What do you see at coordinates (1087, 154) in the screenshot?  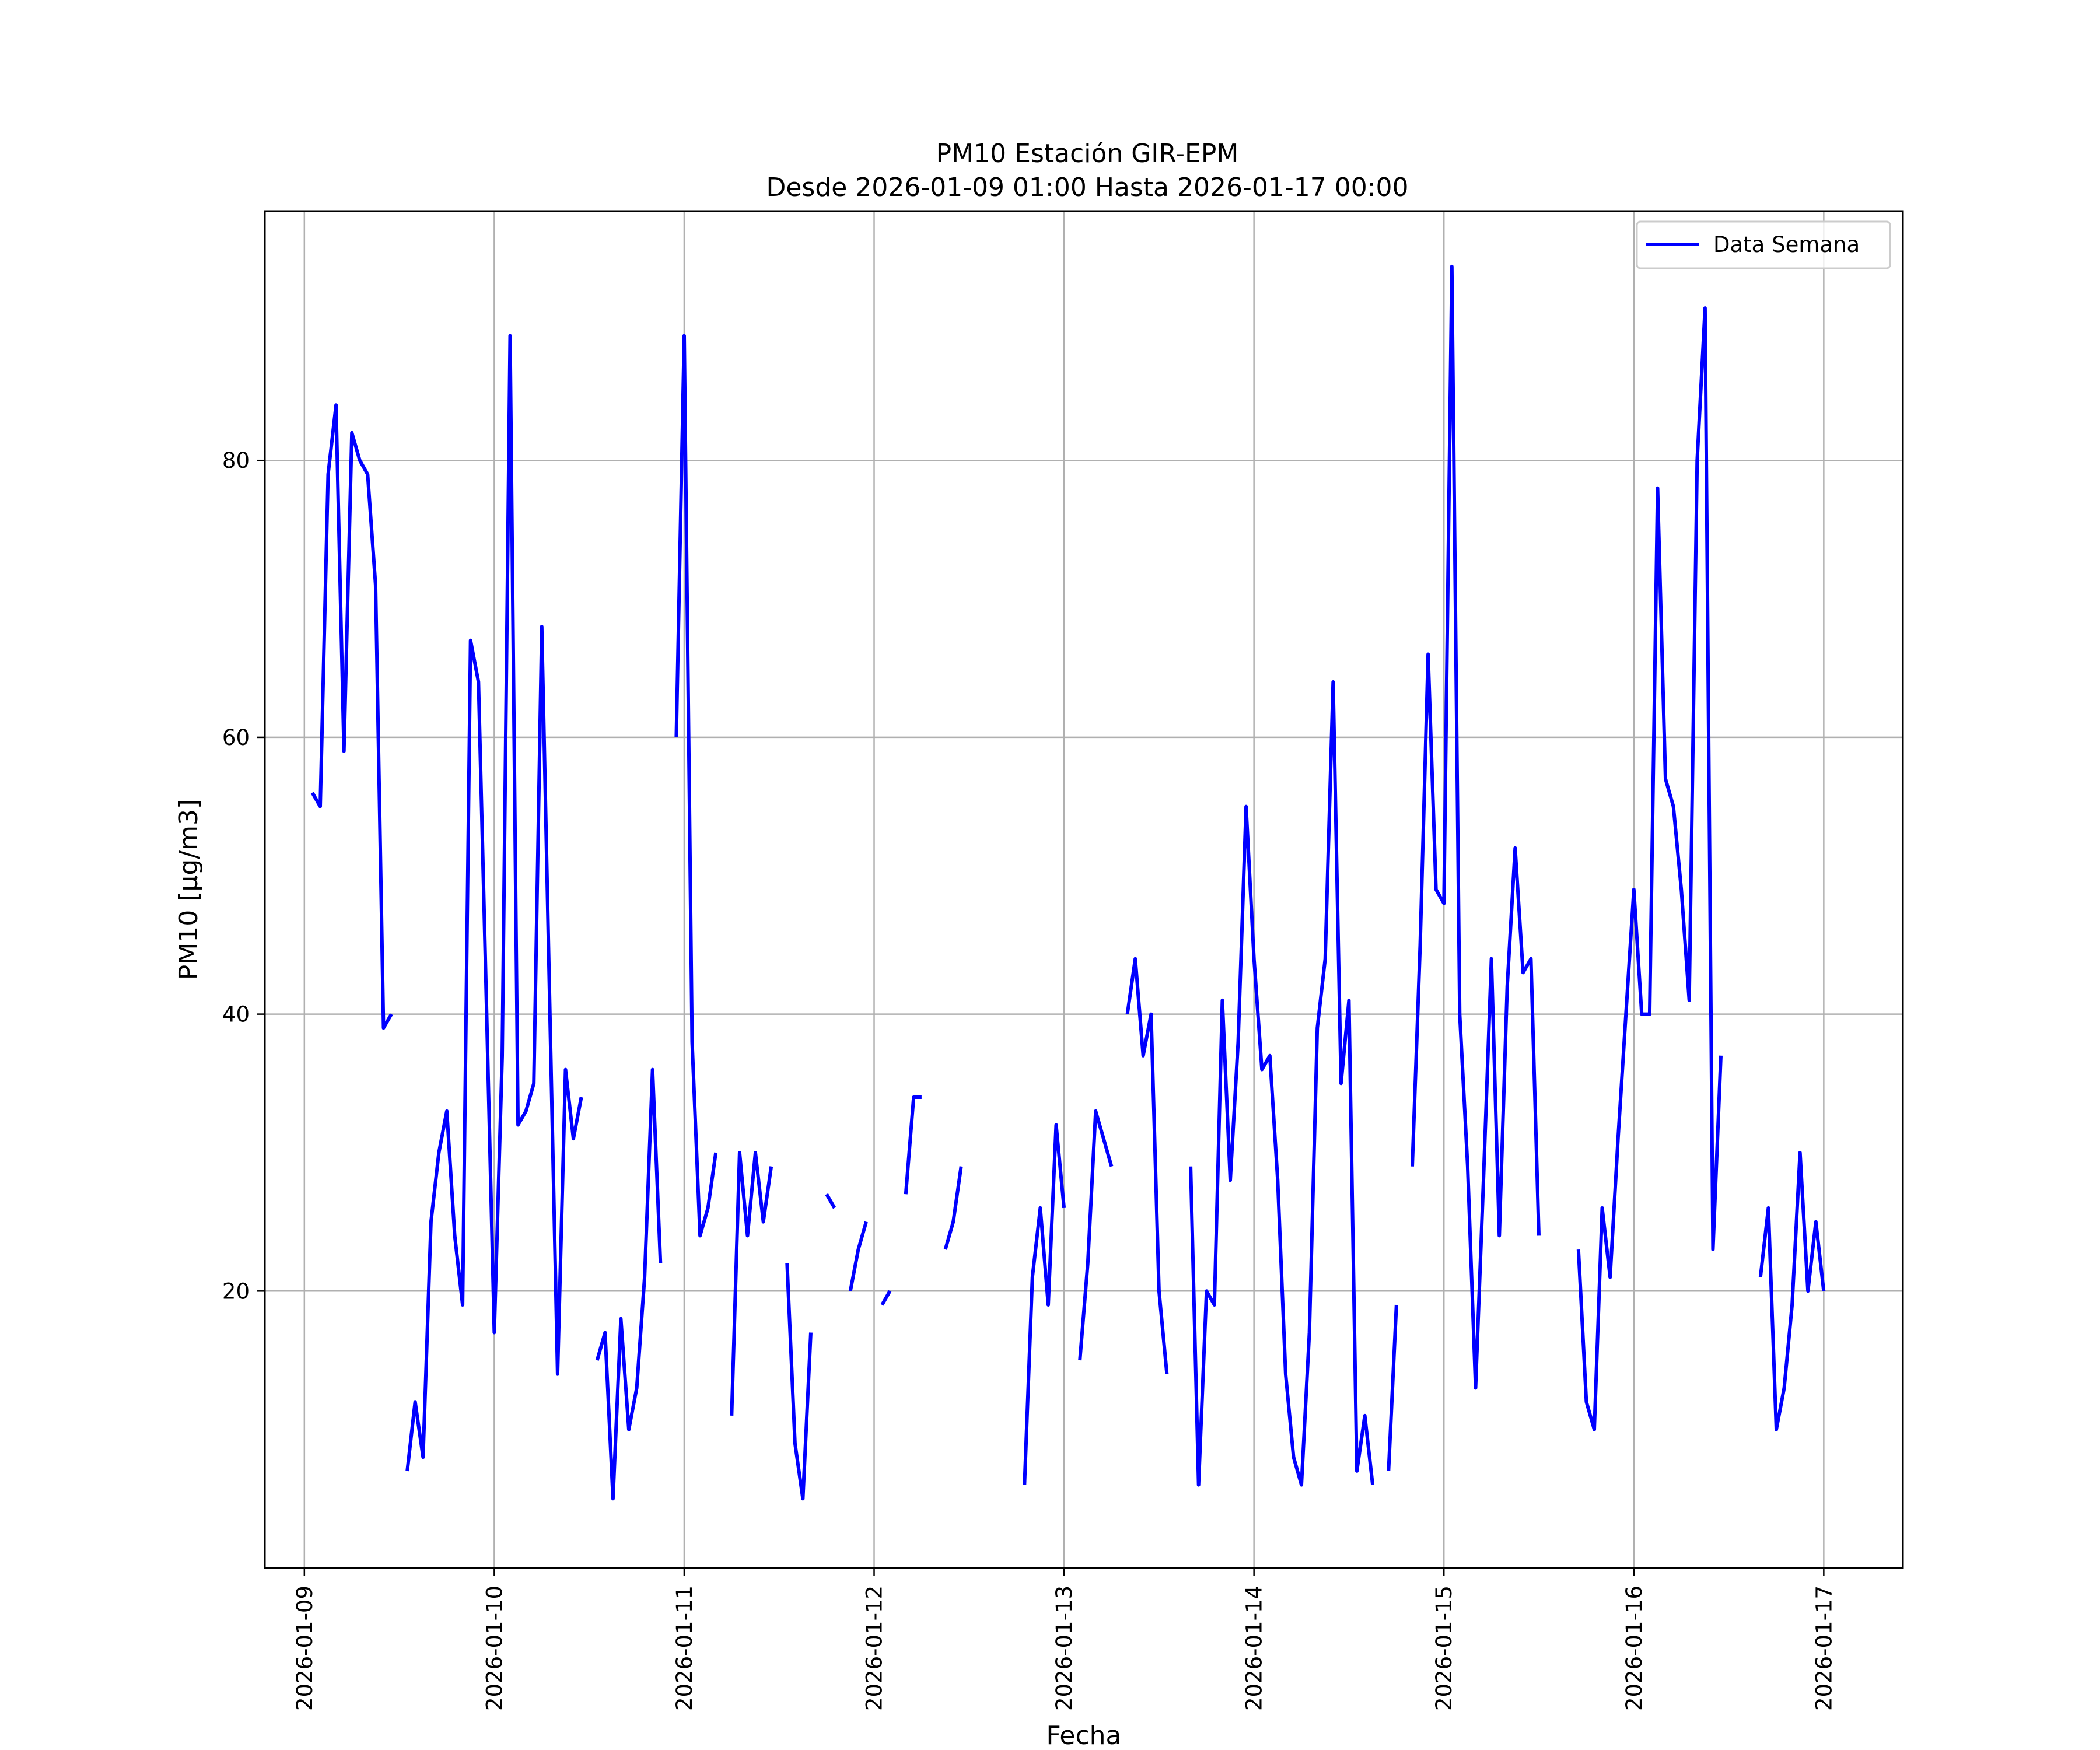 I see `chart-title: PM10 Estación GIR-EPM` at bounding box center [1087, 154].